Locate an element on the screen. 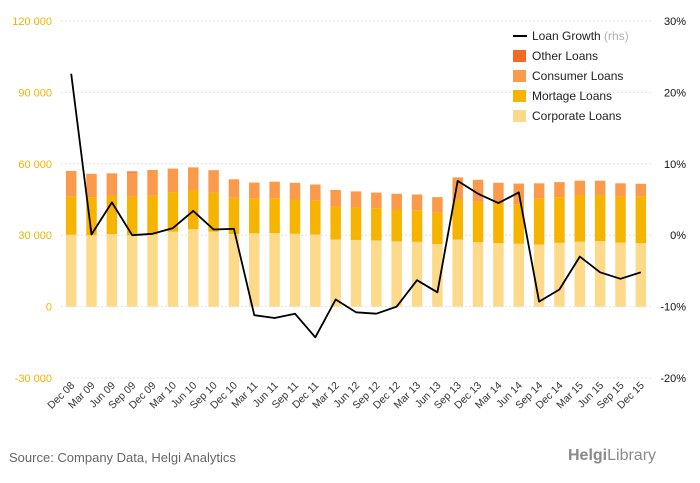  right-tick-label: 30% is located at coordinates (675, 22).